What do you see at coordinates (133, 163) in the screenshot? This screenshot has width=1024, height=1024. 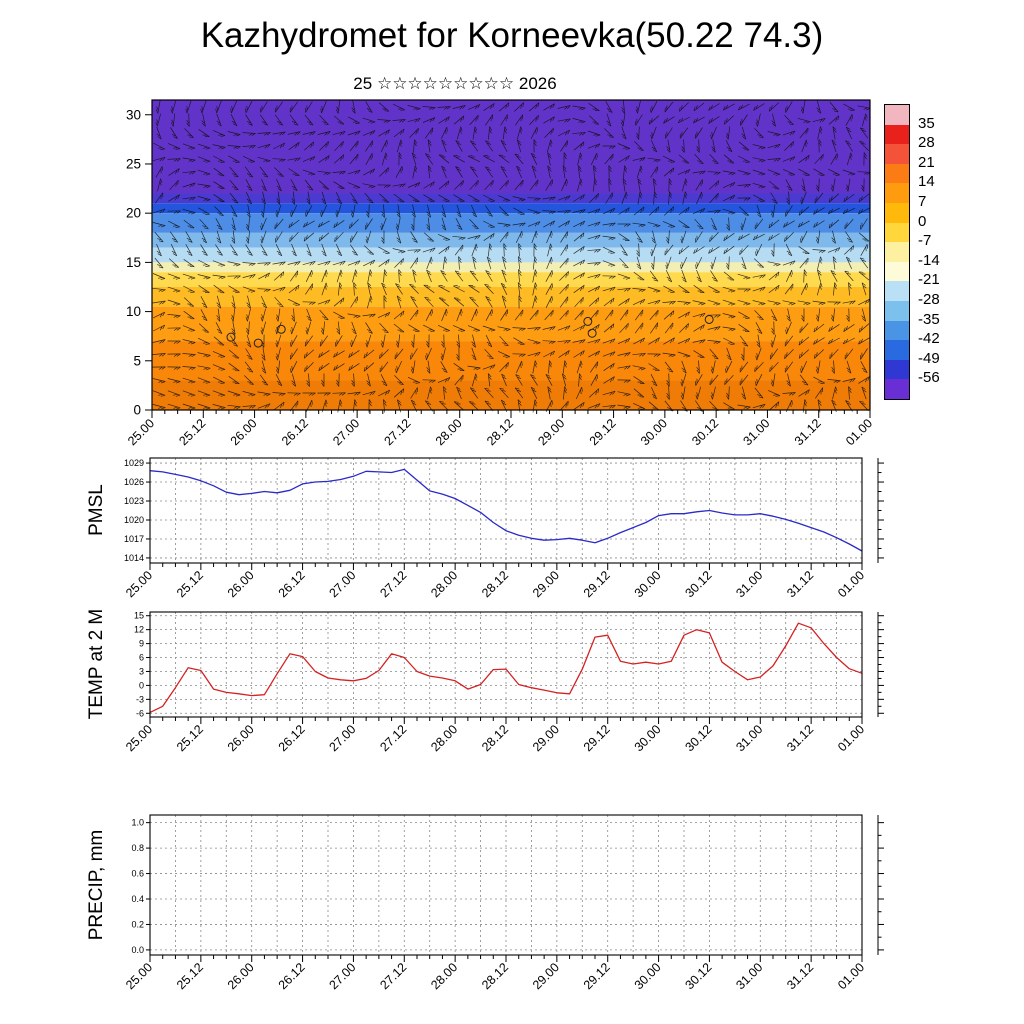 I see `axis-tick-label: 25` at bounding box center [133, 163].